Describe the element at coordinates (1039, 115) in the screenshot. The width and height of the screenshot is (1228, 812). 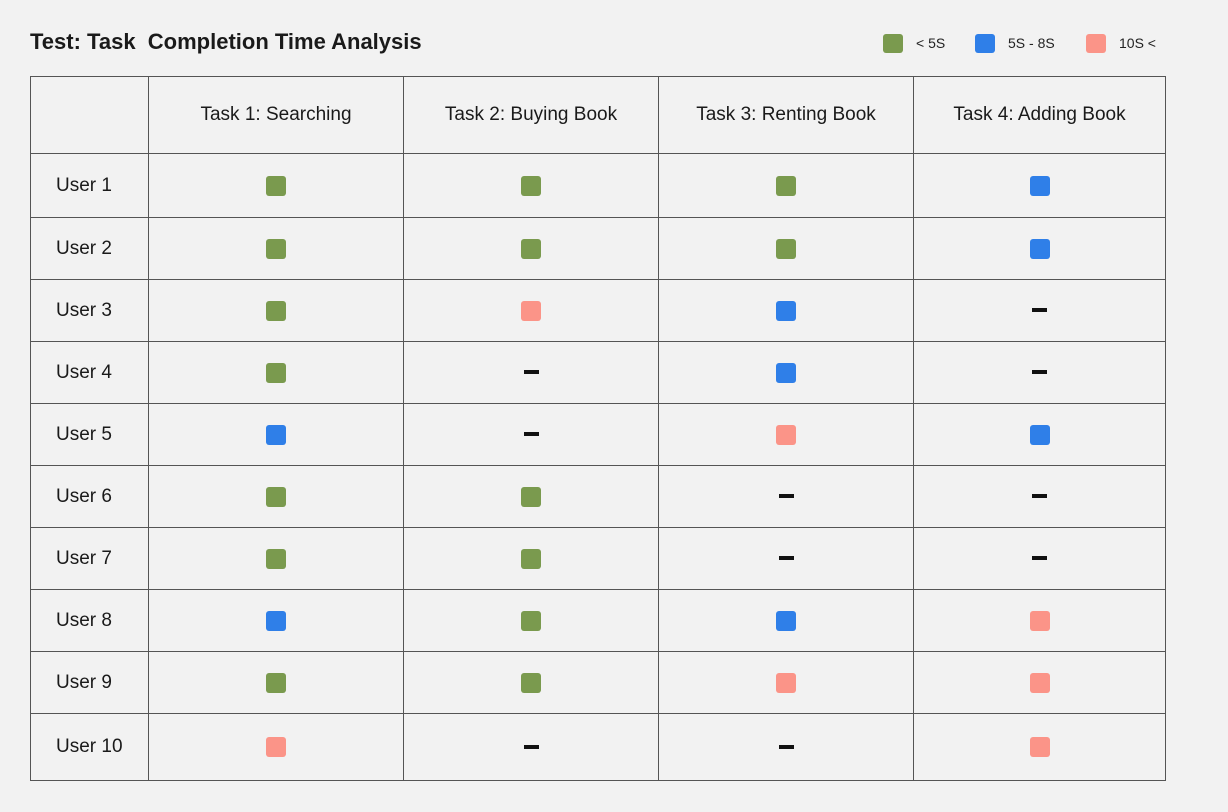
I see `column-header: Task 4: Adding Book` at that location.